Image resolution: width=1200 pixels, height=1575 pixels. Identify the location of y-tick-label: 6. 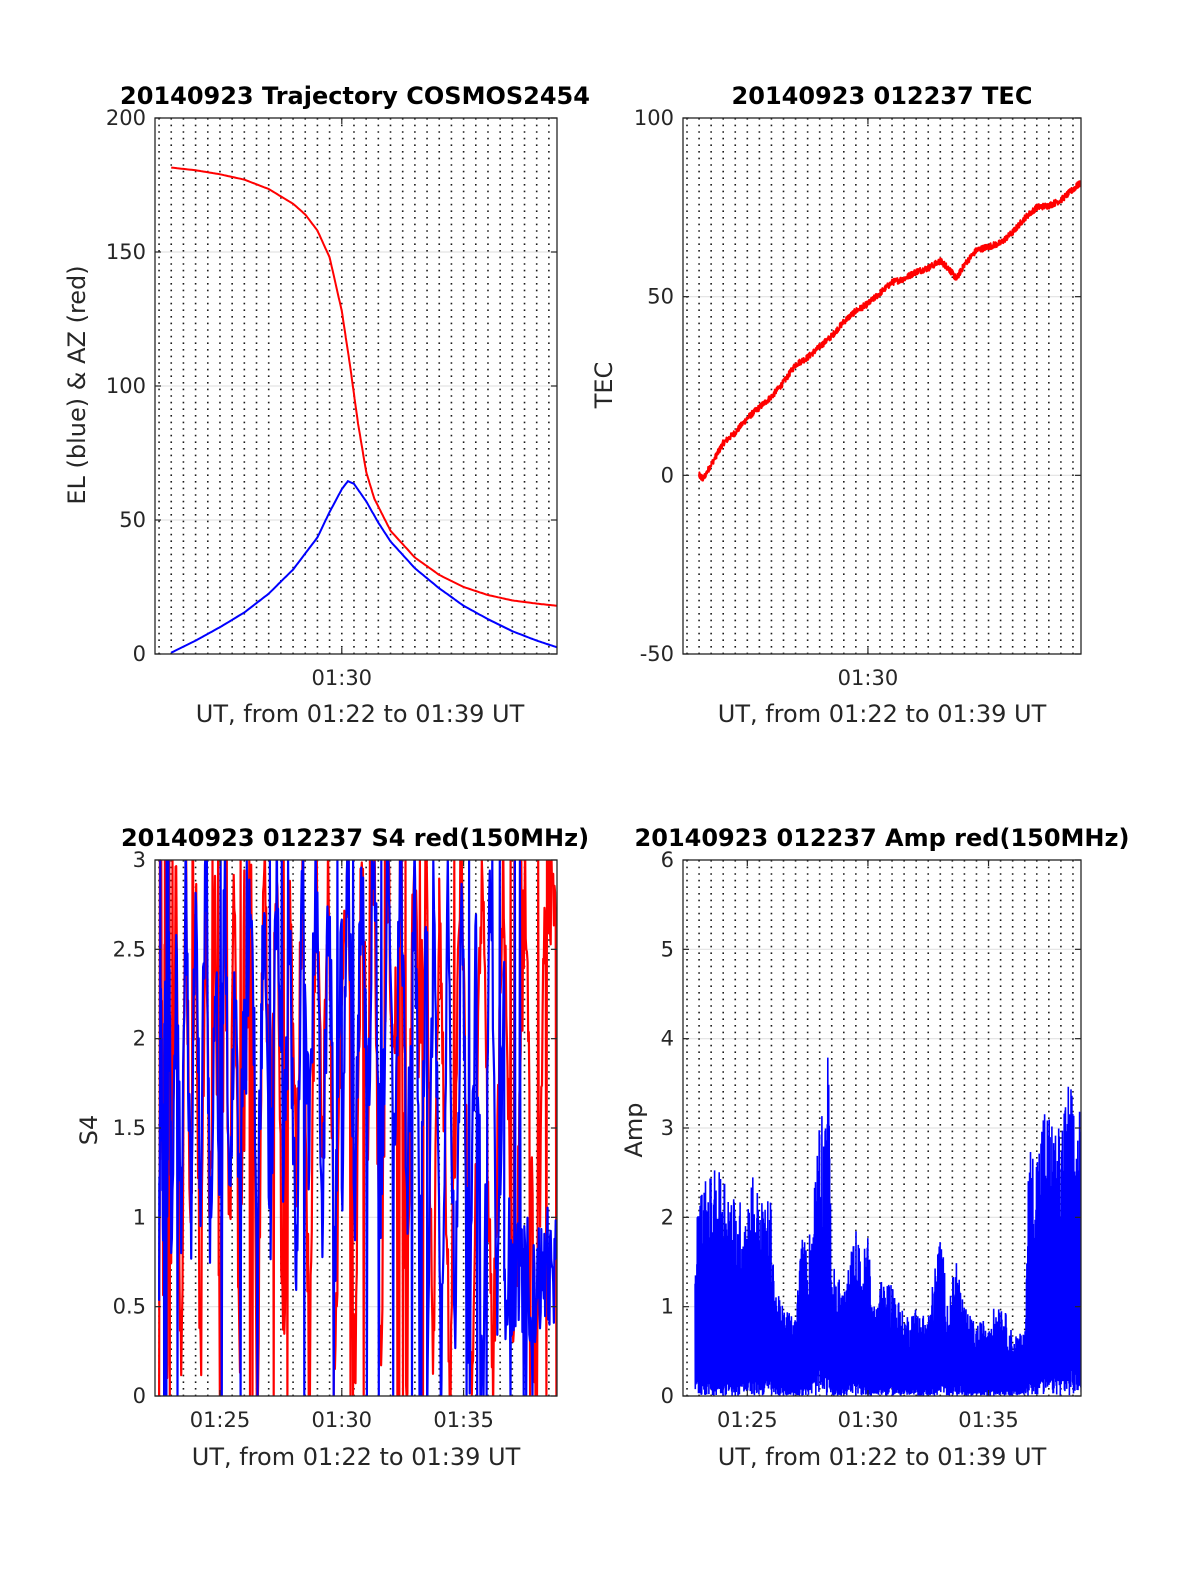
(667, 860).